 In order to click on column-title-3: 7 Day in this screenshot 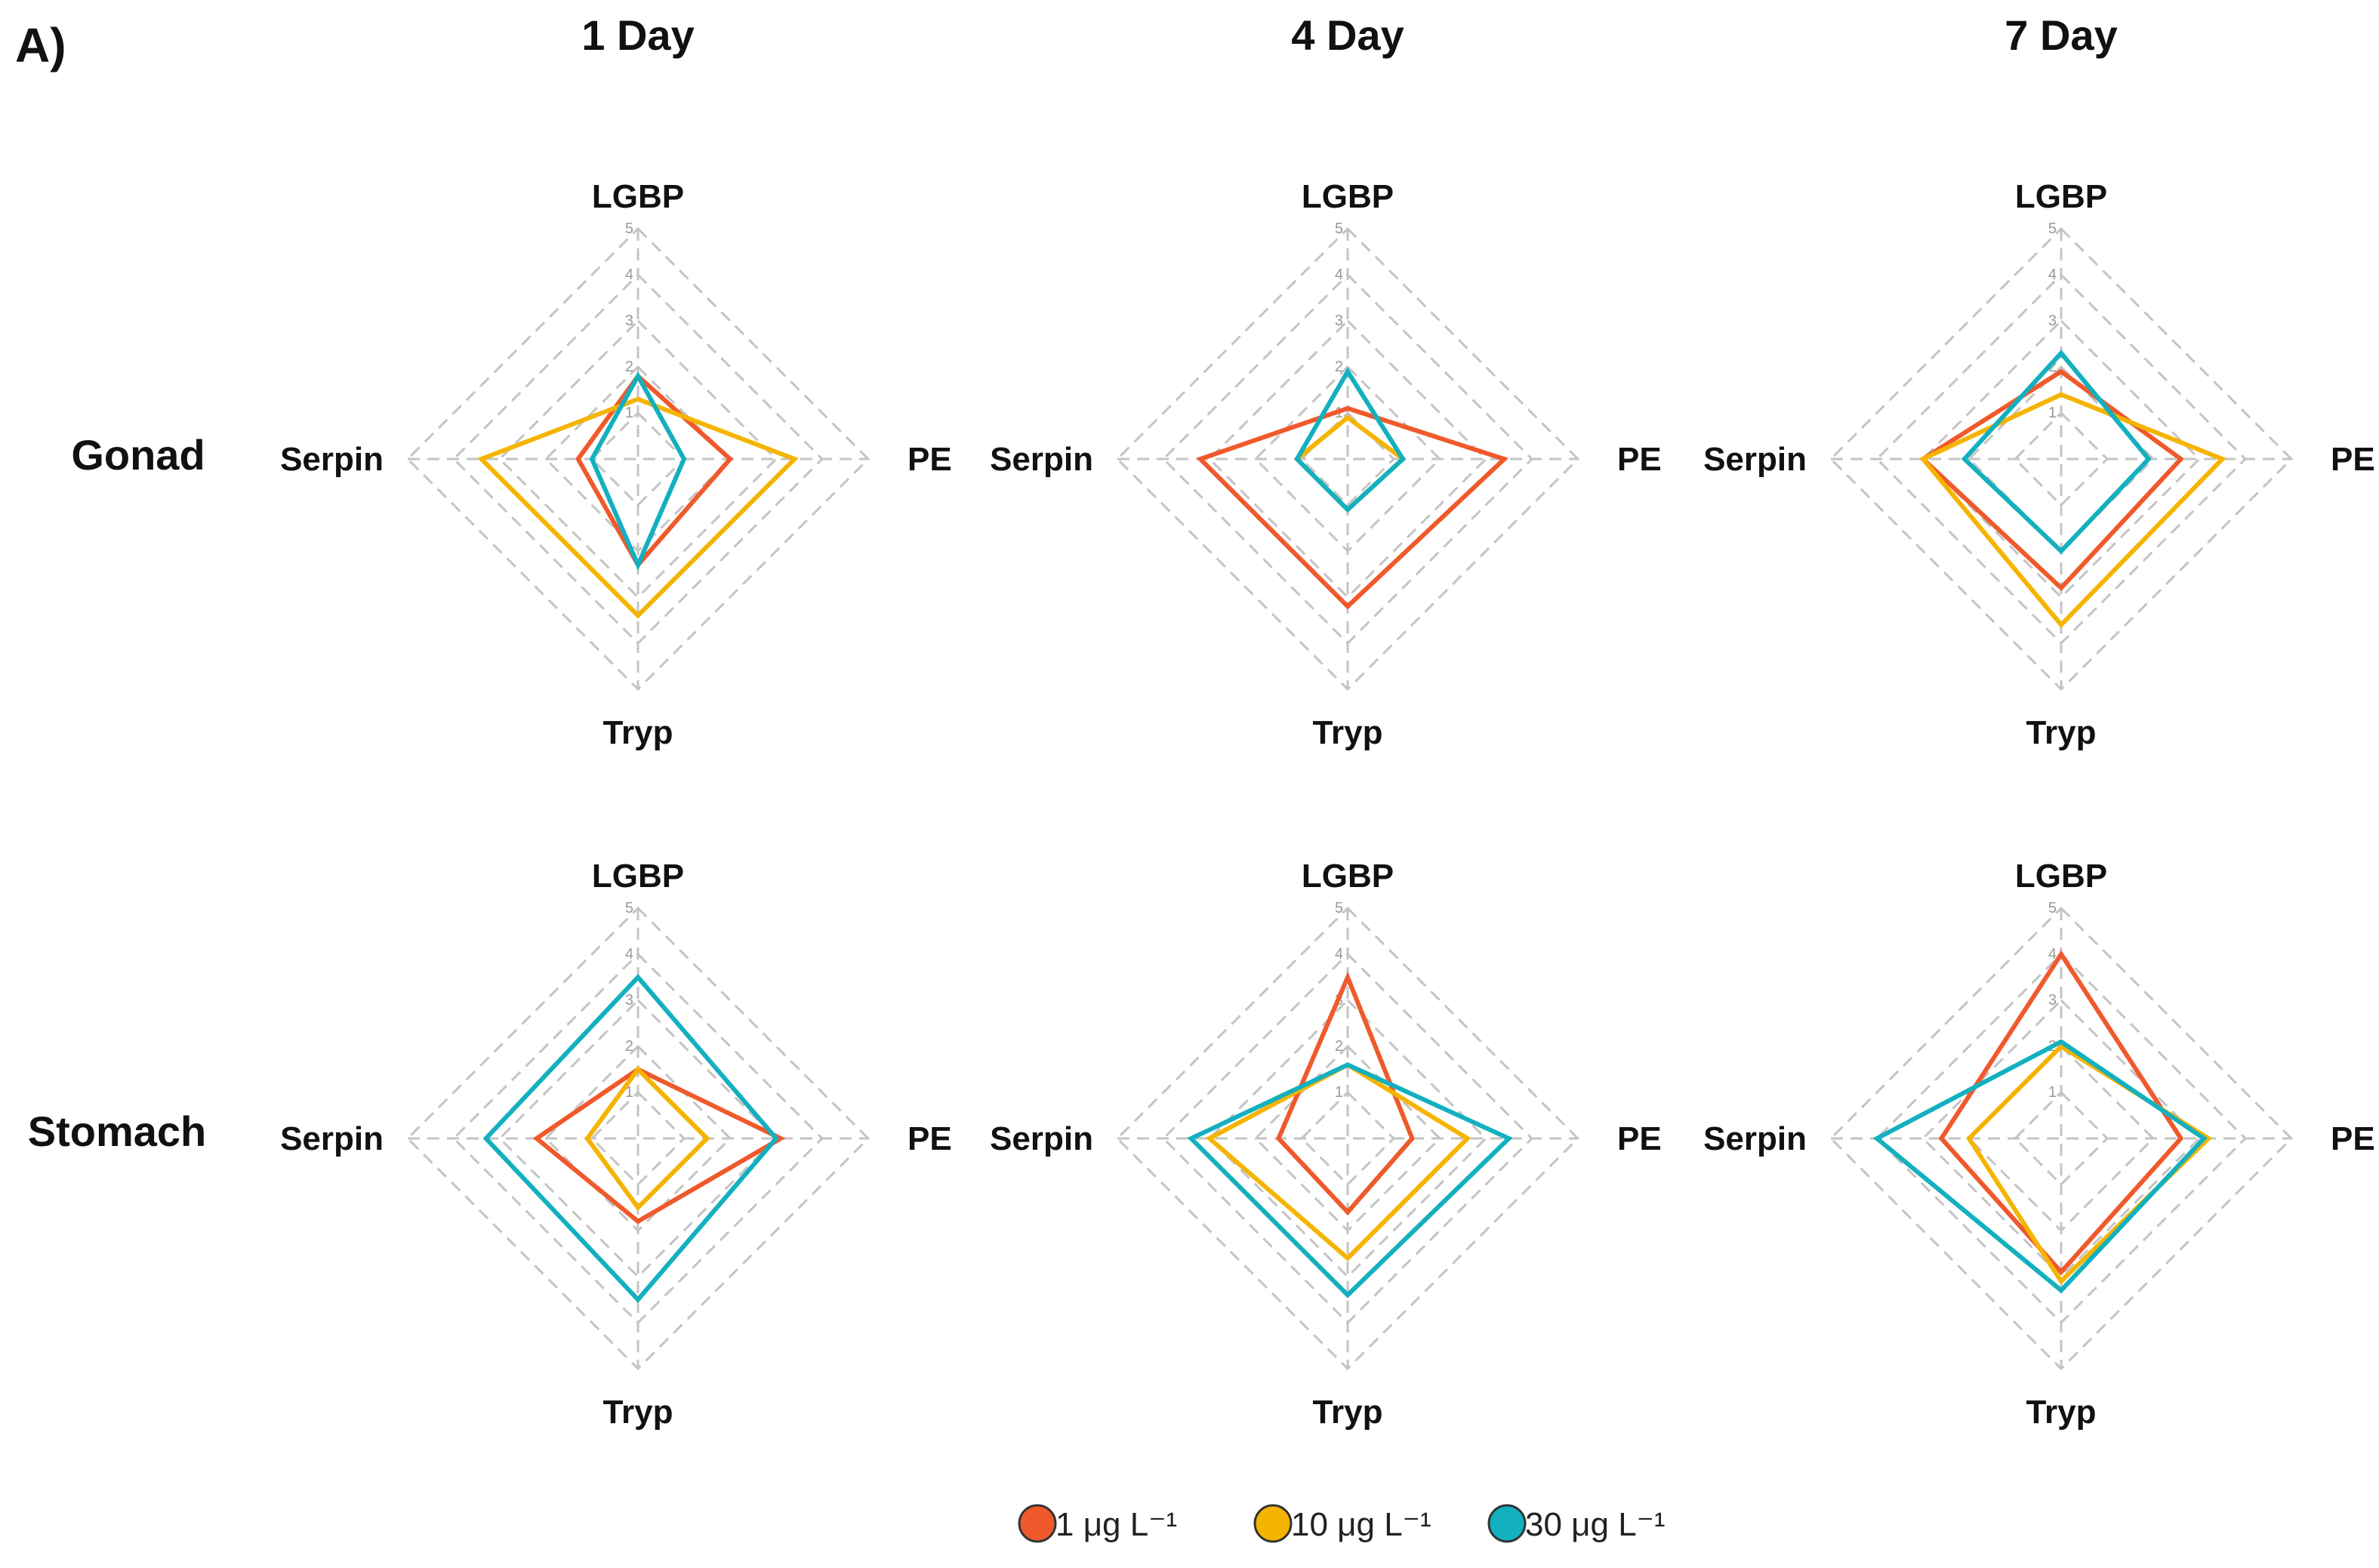, I will do `click(2061, 35)`.